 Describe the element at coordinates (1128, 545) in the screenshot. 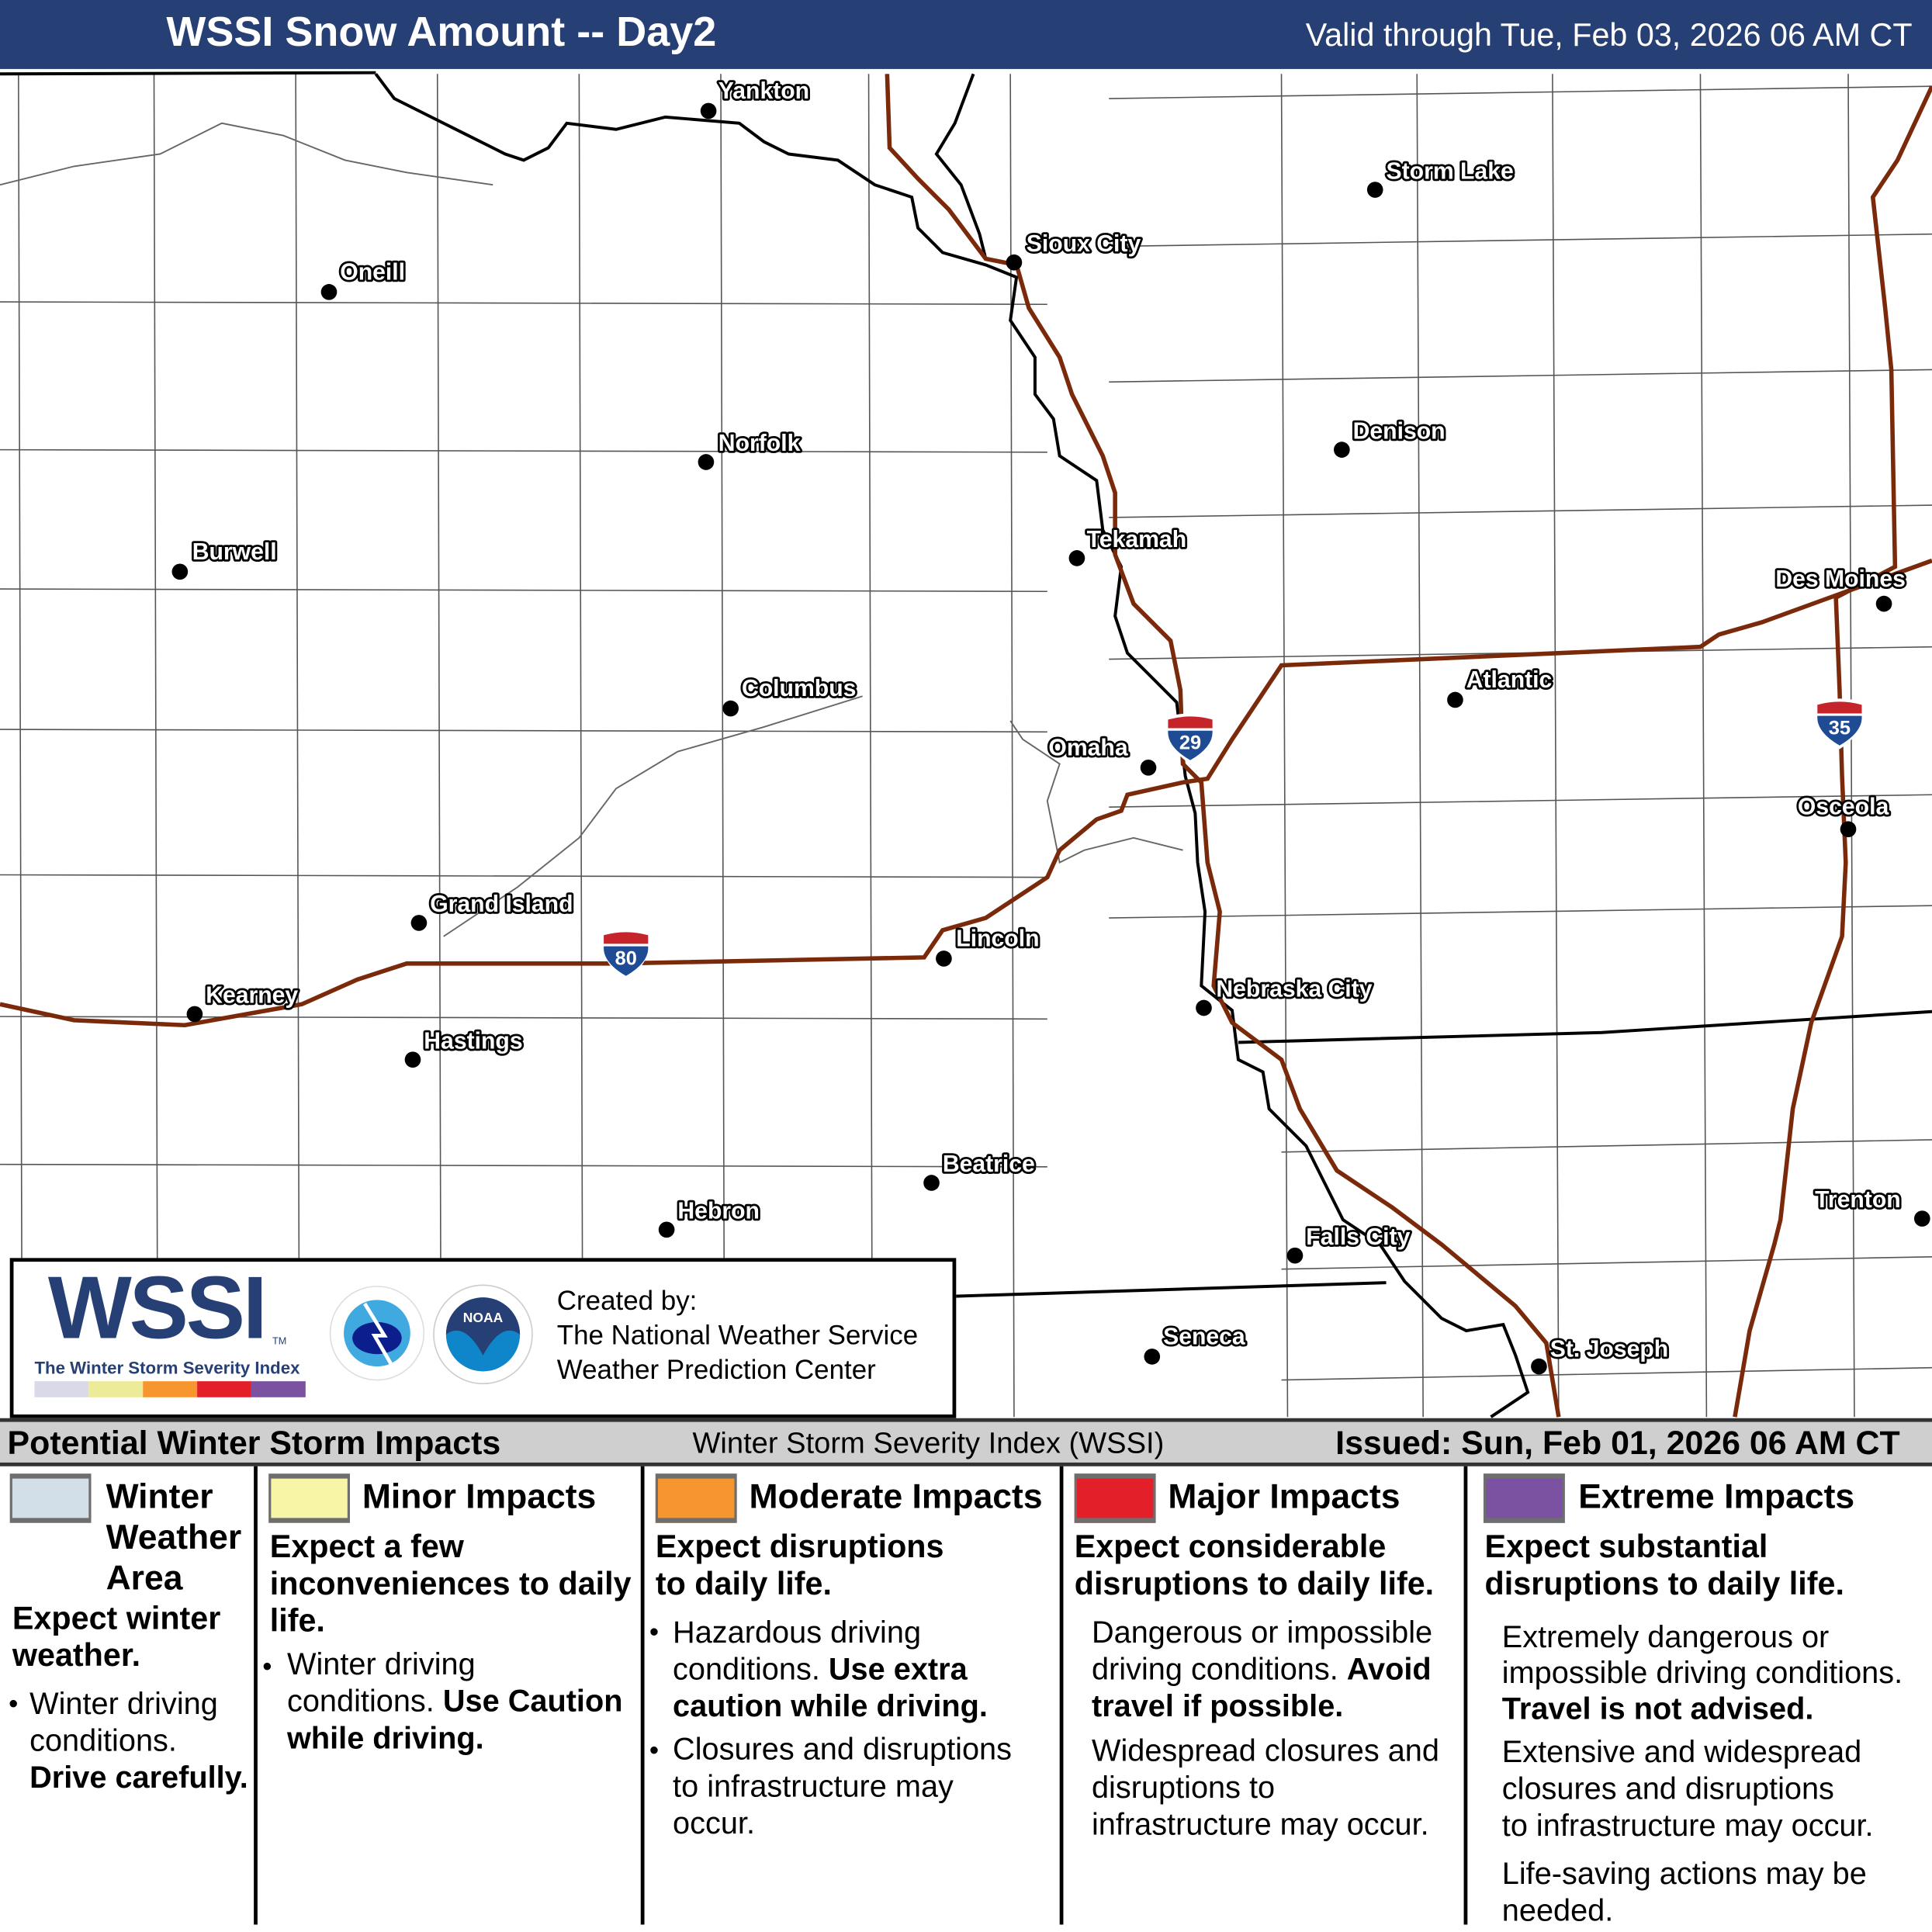

I see `city-tekamah: Tekamah` at that location.